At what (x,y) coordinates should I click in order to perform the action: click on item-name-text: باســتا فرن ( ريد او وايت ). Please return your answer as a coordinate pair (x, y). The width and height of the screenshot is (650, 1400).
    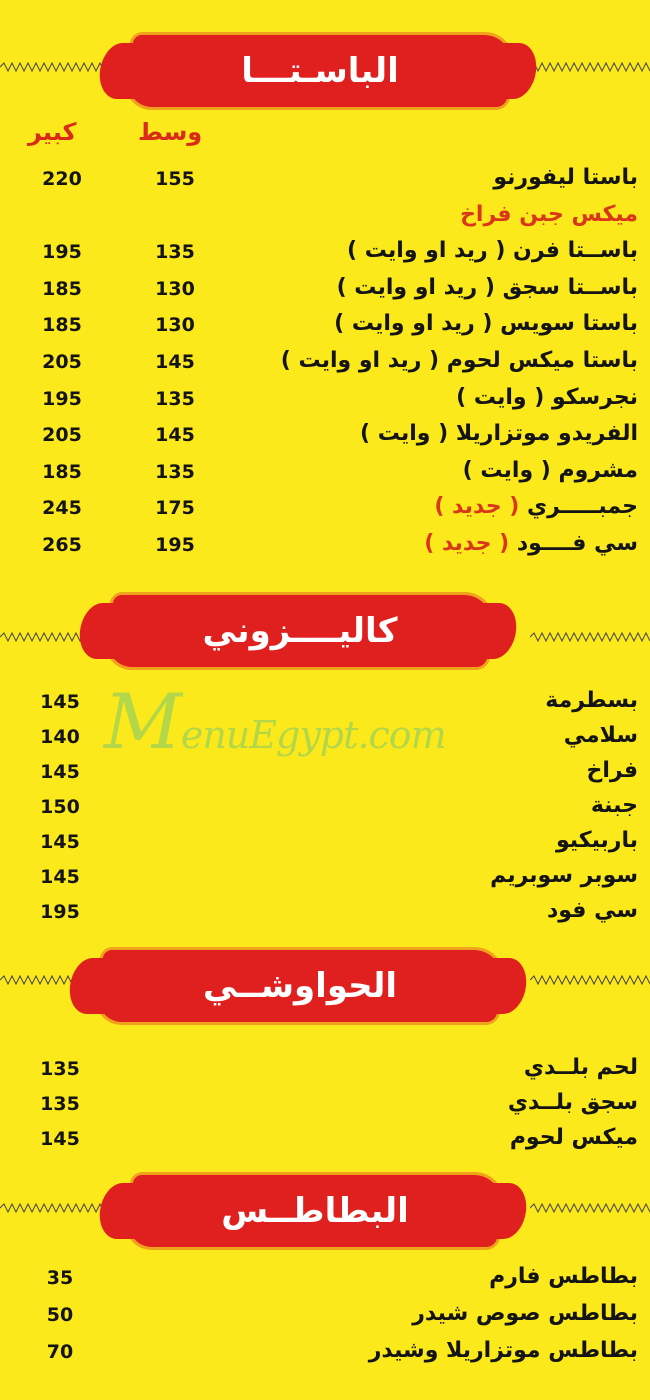
    Looking at the image, I should click on (492, 251).